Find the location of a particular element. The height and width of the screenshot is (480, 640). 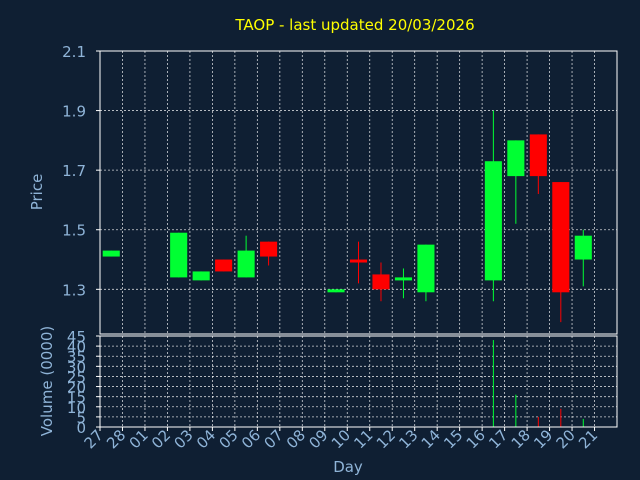

y-tick-label: 1.3 is located at coordinates (74, 290).